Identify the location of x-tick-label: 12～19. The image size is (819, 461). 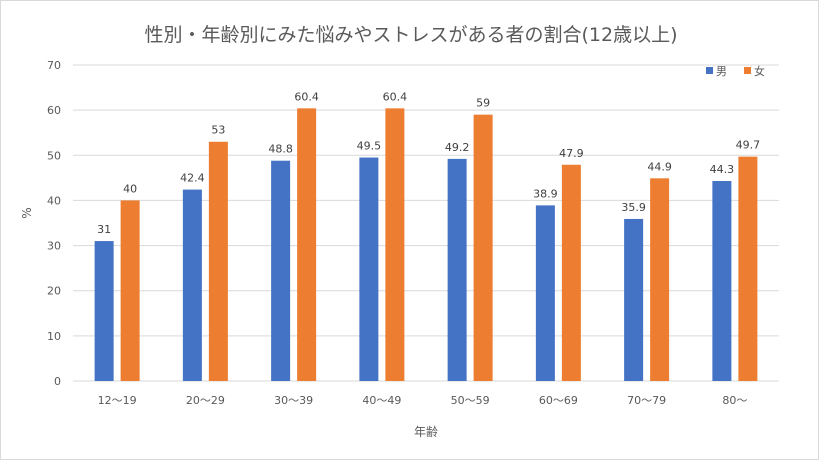
(117, 400).